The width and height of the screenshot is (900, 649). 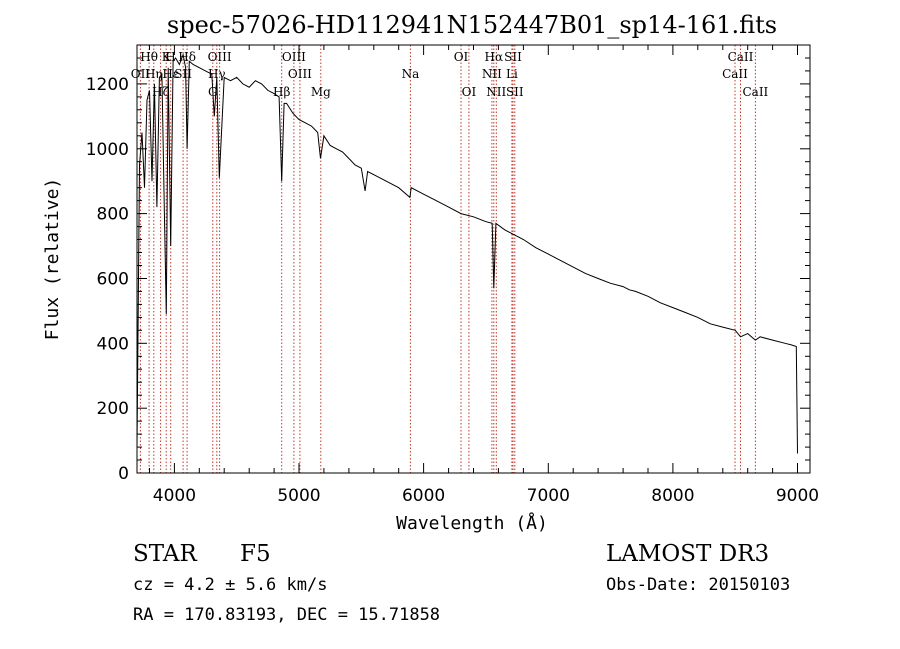 What do you see at coordinates (160, 92) in the screenshot?
I see `line-label-3: Hζ` at bounding box center [160, 92].